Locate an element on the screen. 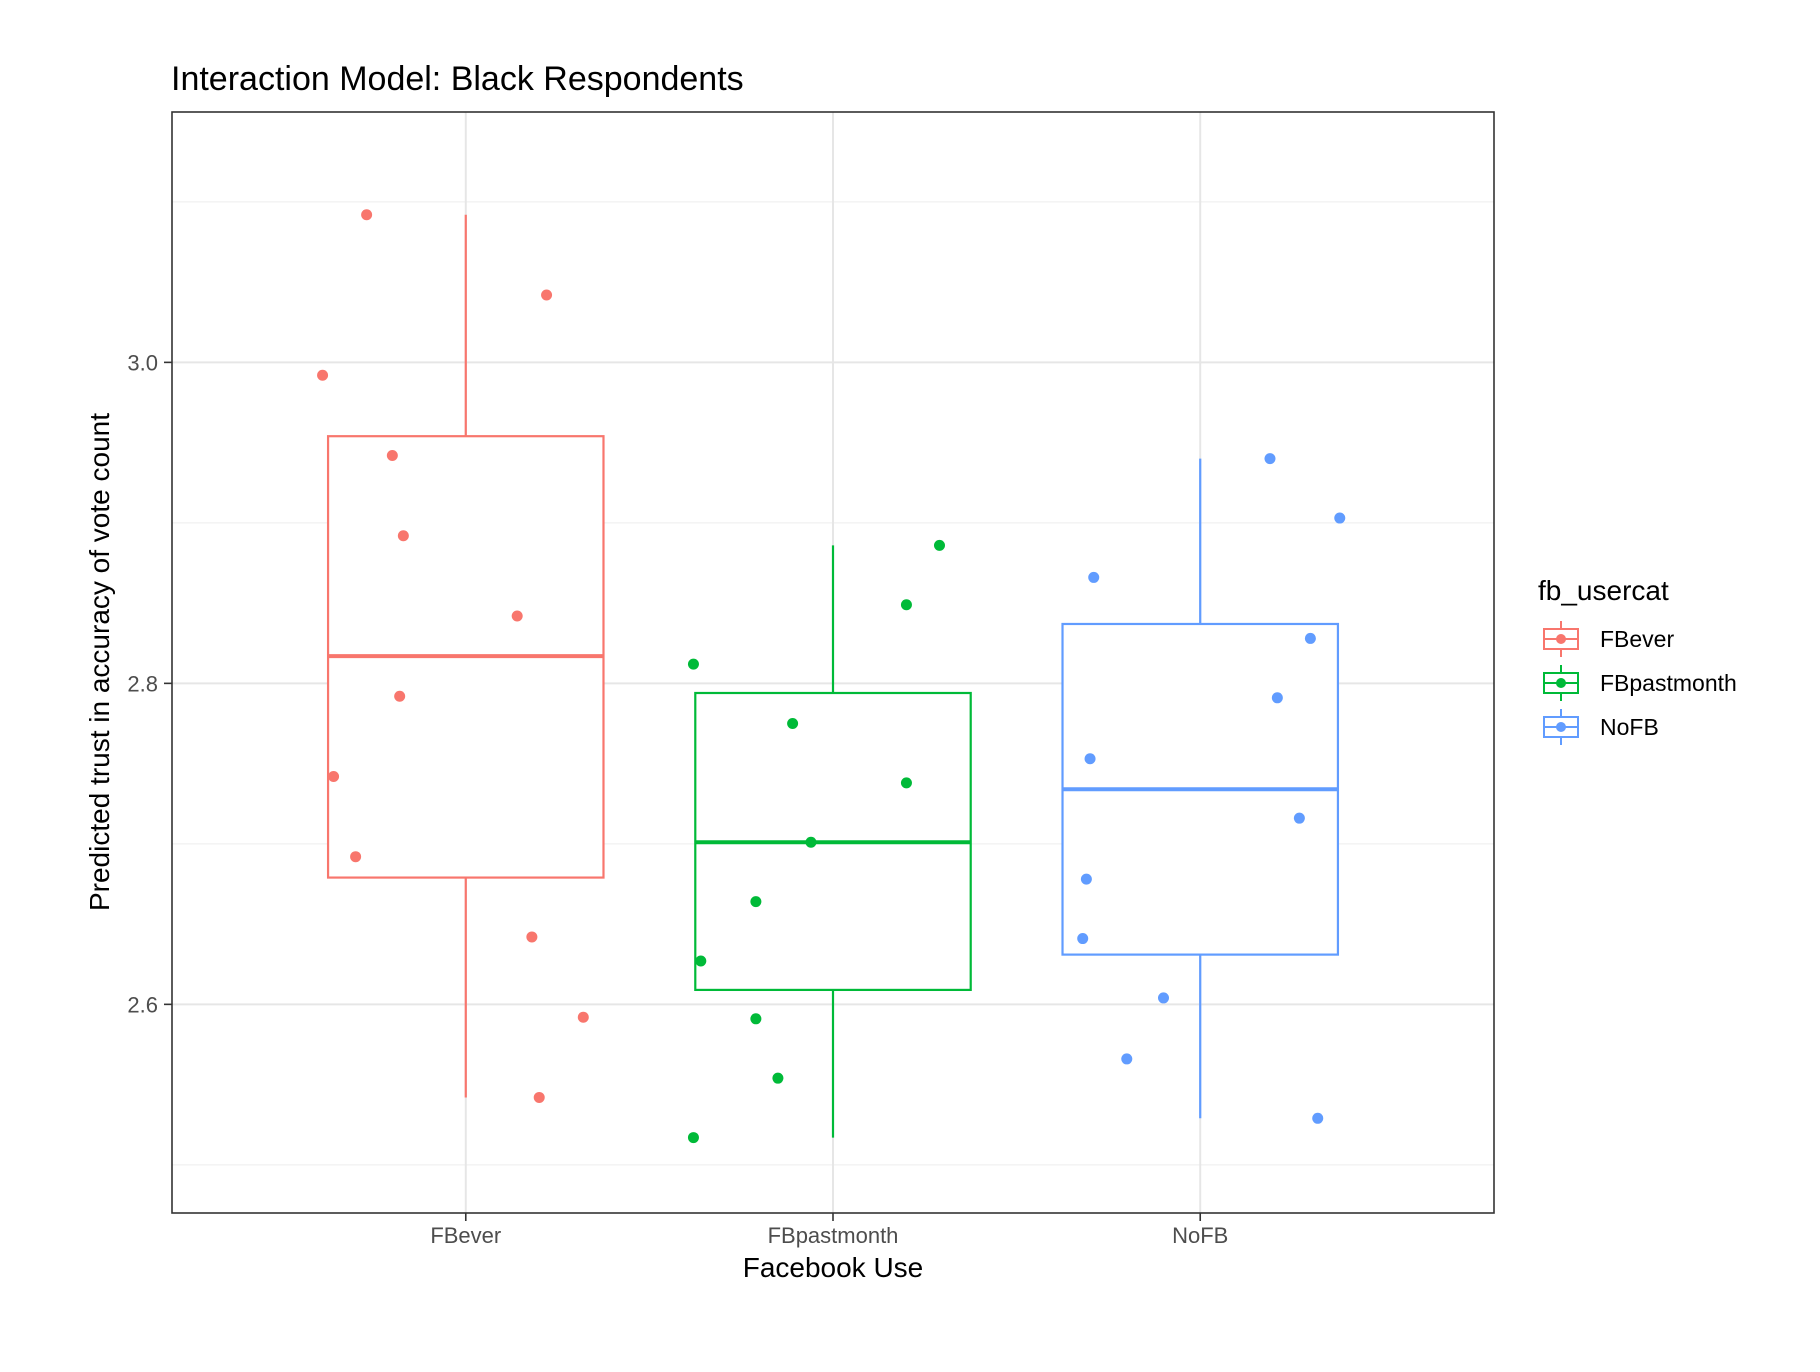 The height and width of the screenshot is (1372, 1820). boxplot-FBpastmonth is located at coordinates (833, 841).